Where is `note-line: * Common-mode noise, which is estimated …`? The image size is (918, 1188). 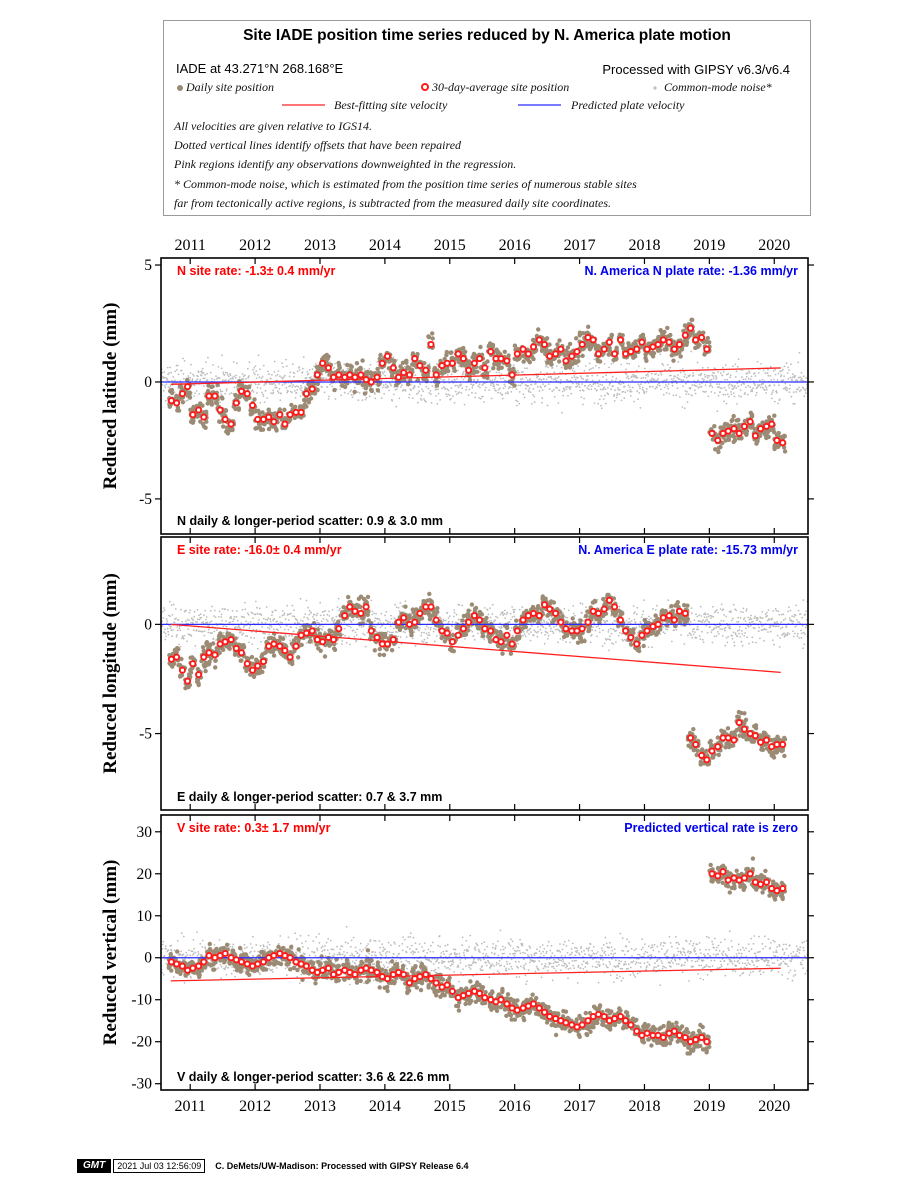
note-line: * Common-mode noise, which is estimated … is located at coordinates (405, 184).